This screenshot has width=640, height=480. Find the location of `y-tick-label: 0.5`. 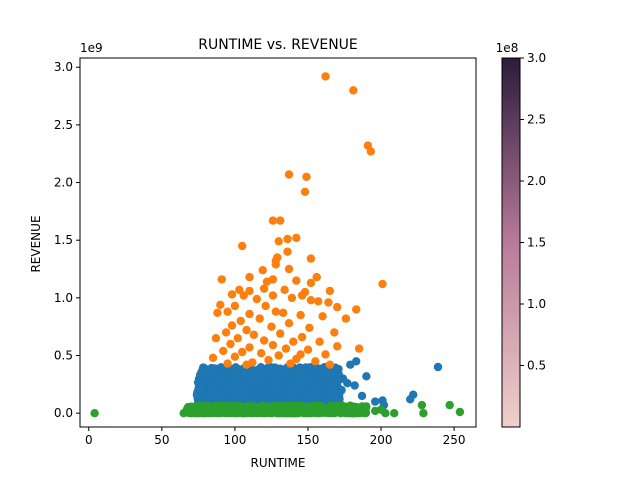

y-tick-label: 0.5 is located at coordinates (63, 356).